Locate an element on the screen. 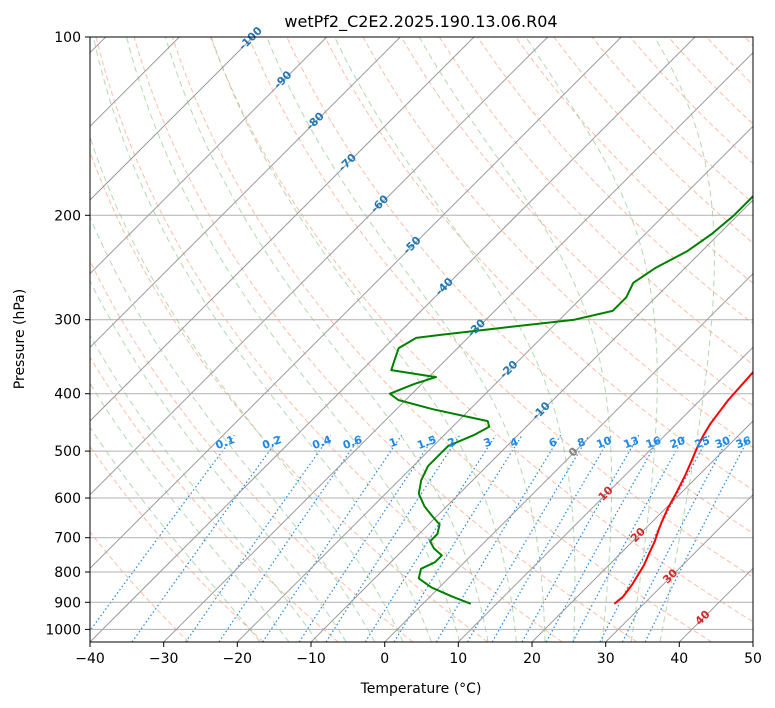 The height and width of the screenshot is (708, 775). mixing-ratio-label: 36 is located at coordinates (743, 443).